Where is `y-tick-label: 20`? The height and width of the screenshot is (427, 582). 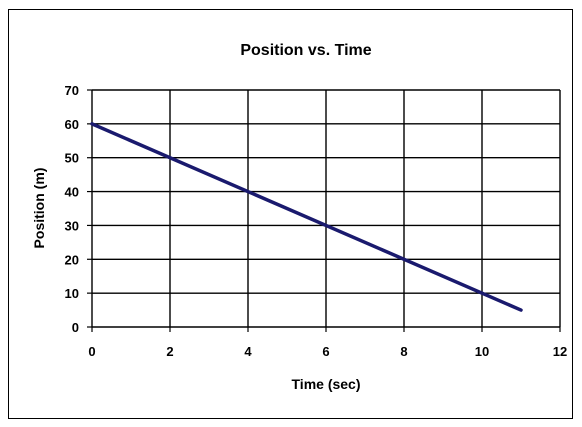
y-tick-label: 20 is located at coordinates (72, 259).